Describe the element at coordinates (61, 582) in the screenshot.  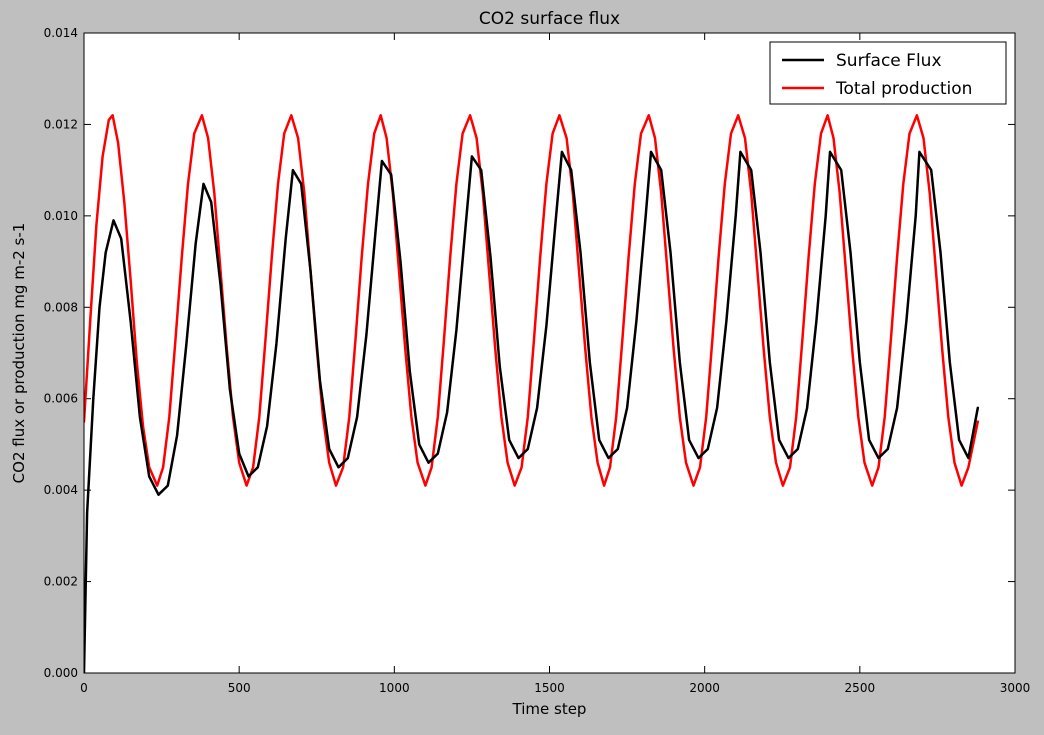
I see `y-tick-label: 0.002` at that location.